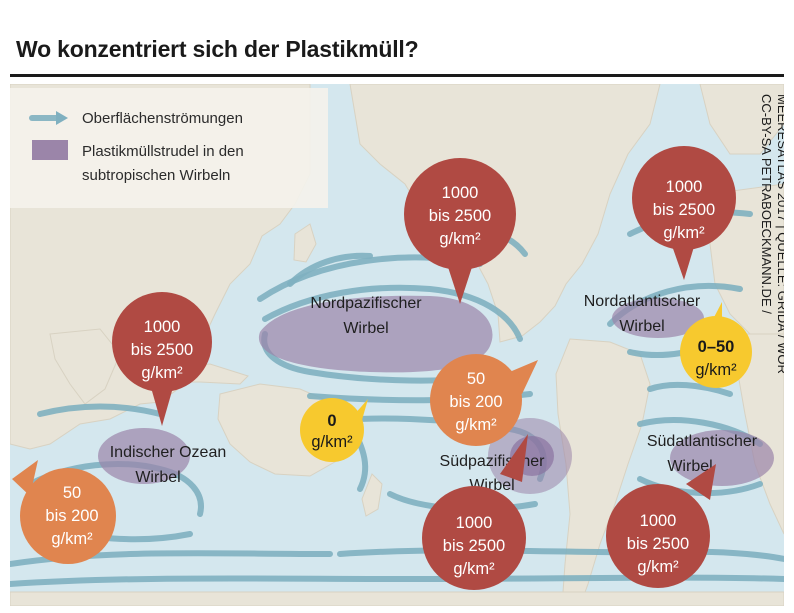 The image size is (794, 613). Describe the element at coordinates (476, 425) in the screenshot. I see `bubble-pacific-mid-line3: g/km²` at that location.